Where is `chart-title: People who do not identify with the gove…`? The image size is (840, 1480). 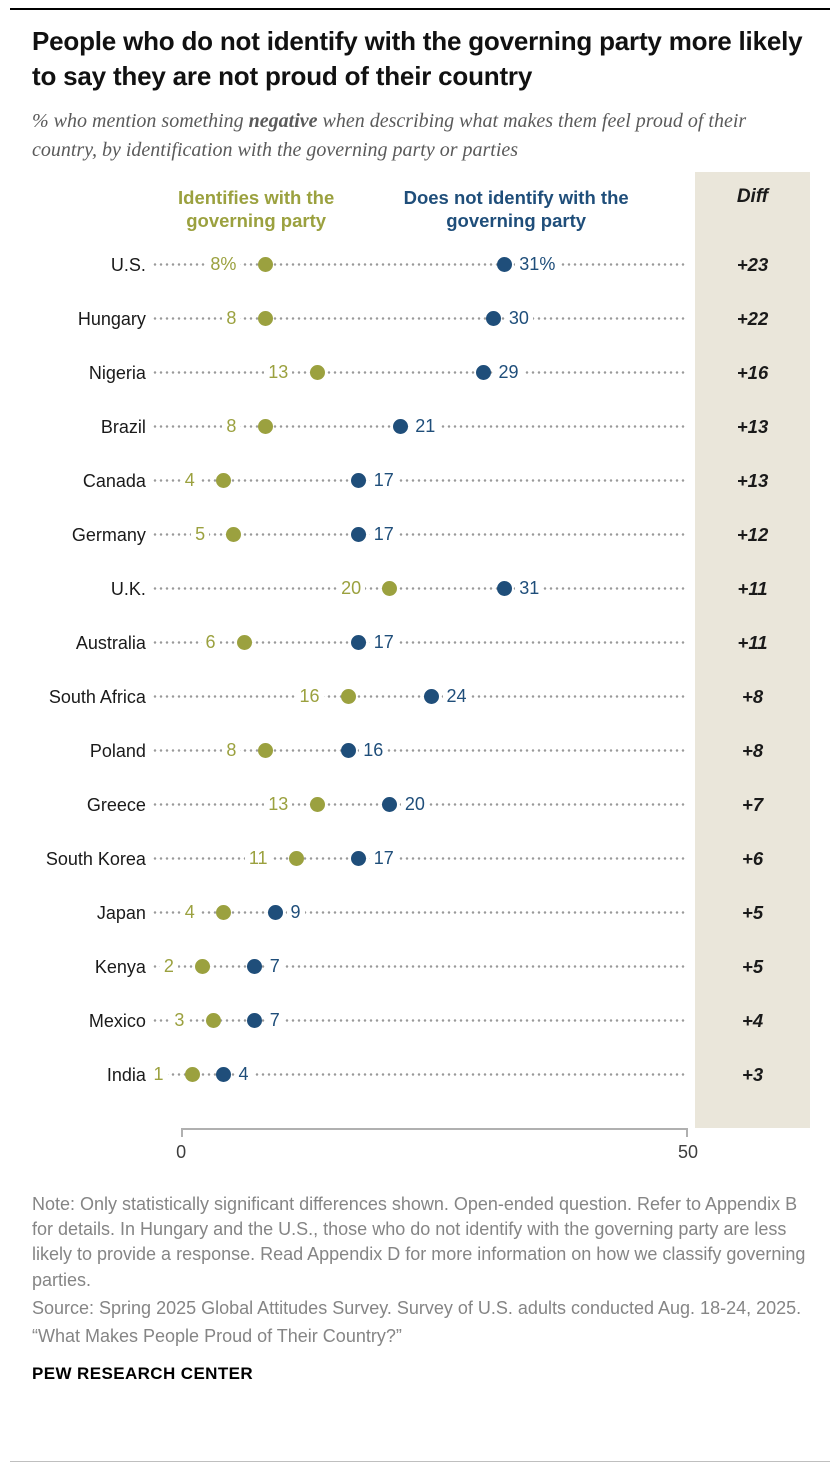 chart-title: People who do not identify with the gove… is located at coordinates (417, 58).